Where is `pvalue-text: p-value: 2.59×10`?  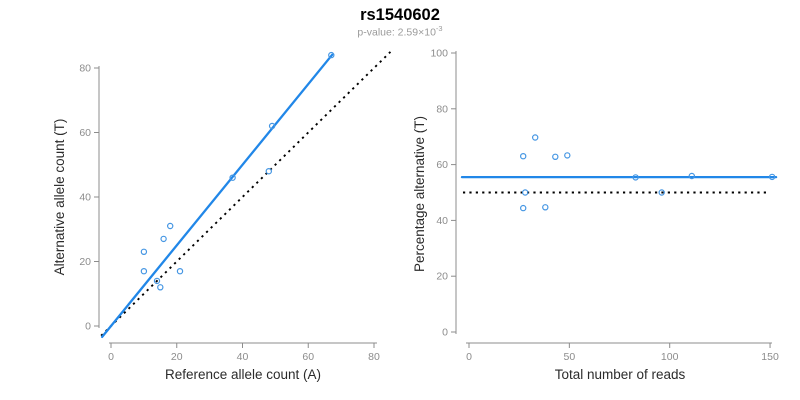 pvalue-text: p-value: 2.59×10 is located at coordinates (396, 32).